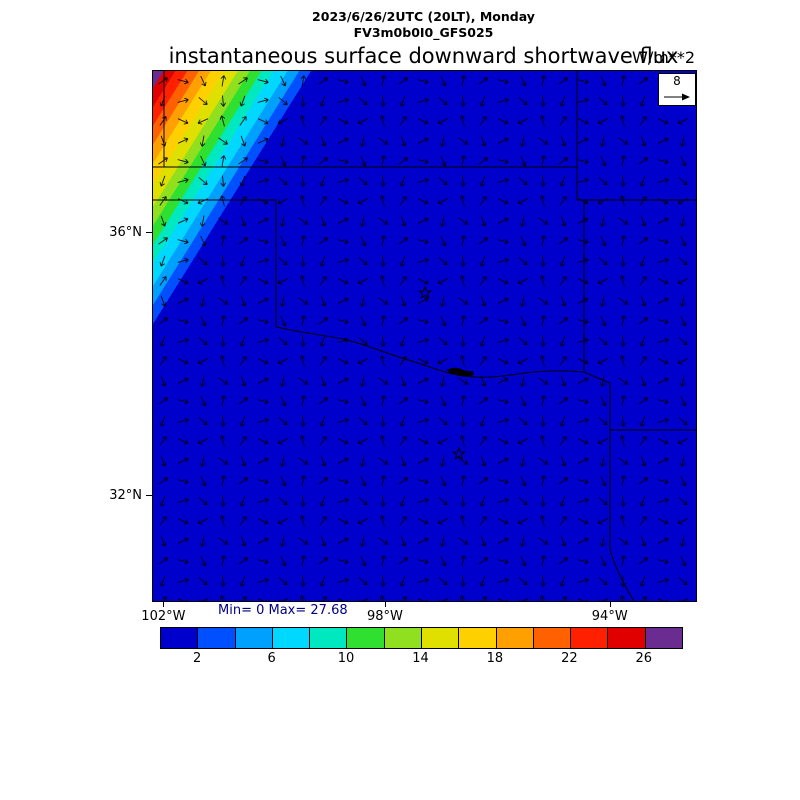  What do you see at coordinates (163, 616) in the screenshot?
I see `lon-label-102w: 102°W` at bounding box center [163, 616].